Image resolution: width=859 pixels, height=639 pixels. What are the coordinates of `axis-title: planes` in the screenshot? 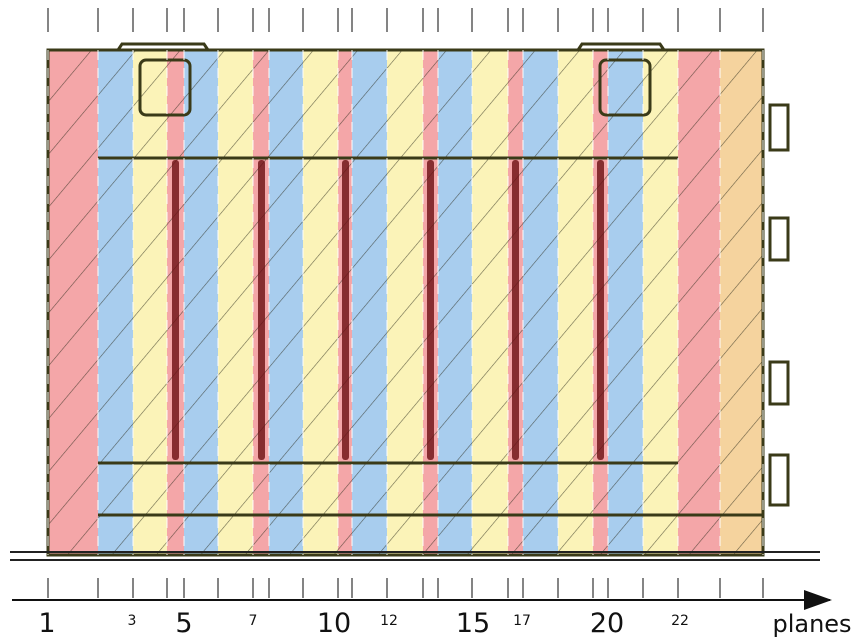 It's located at (811, 624).